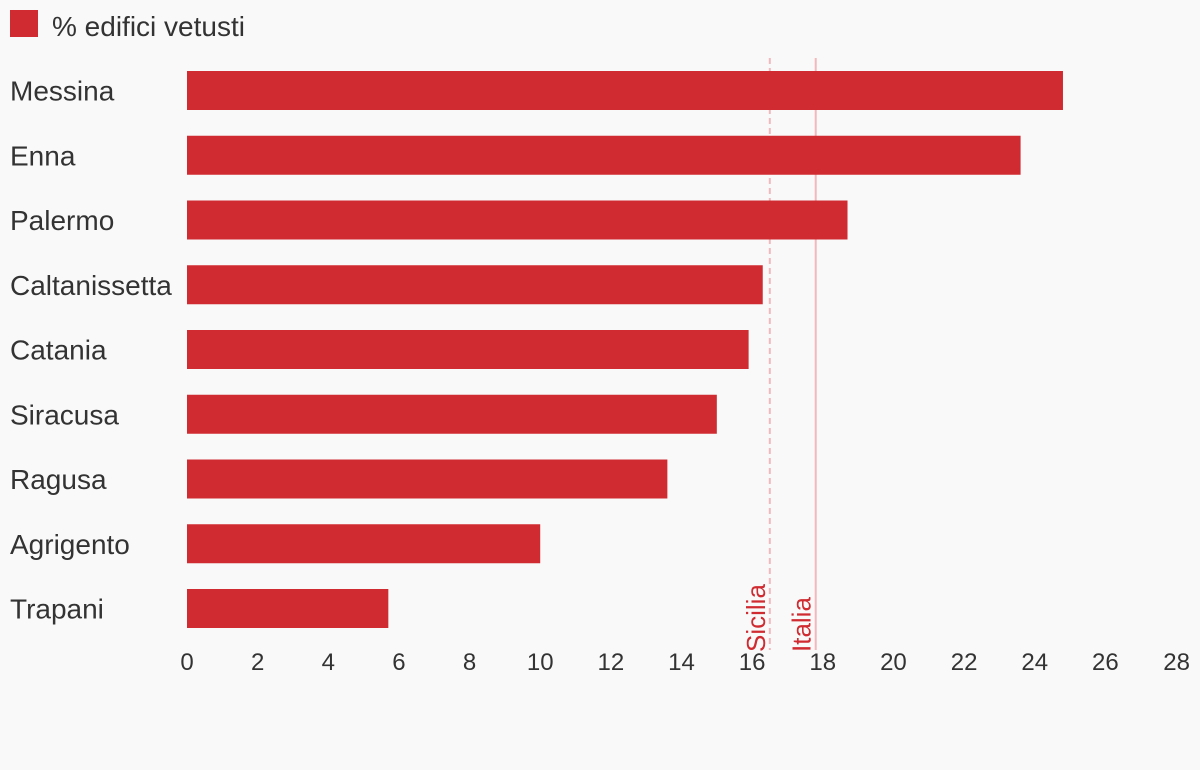 This screenshot has width=1200, height=770. I want to click on x-axis-ticks: 0 2 4 6 8 10 12 14 16 18 20 22 24 26 28, so click(685, 662).